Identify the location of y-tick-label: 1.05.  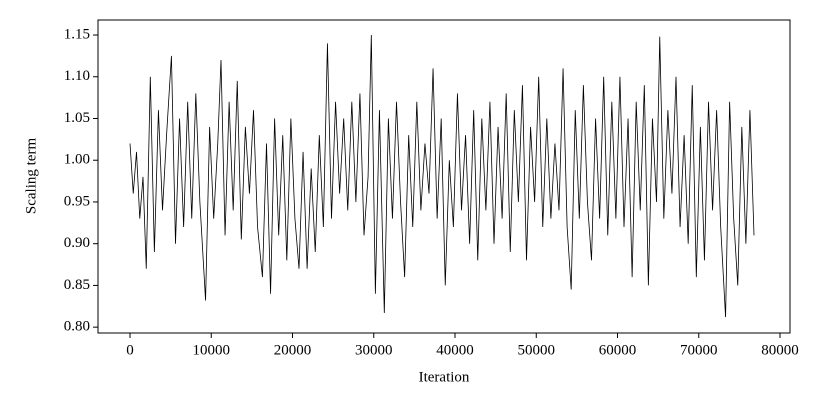
(77, 118).